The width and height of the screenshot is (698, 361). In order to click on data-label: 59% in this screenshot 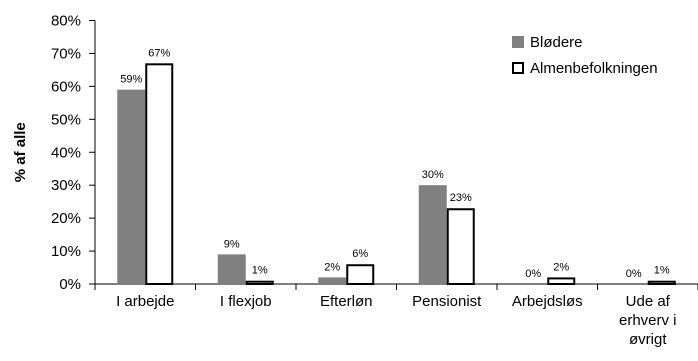, I will do `click(131, 80)`.